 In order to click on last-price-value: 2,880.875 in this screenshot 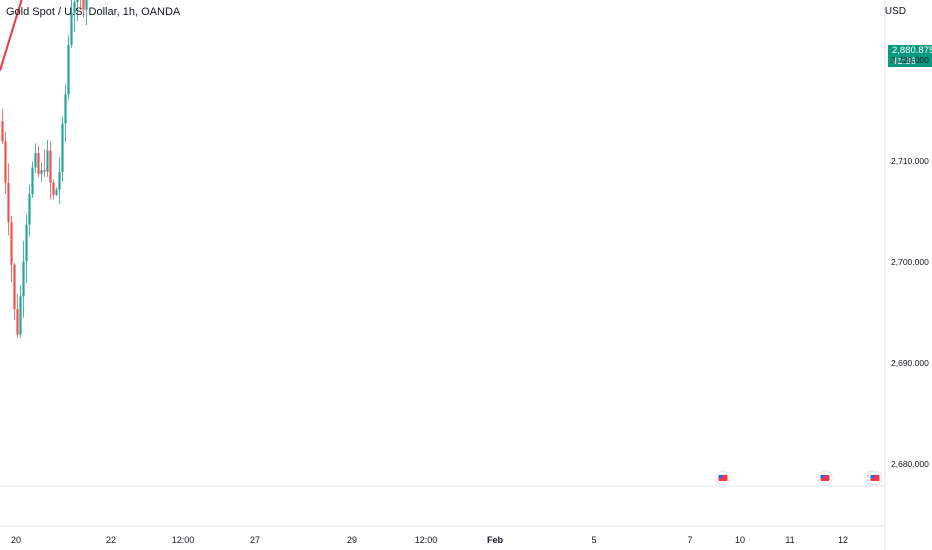, I will do `click(912, 50)`.